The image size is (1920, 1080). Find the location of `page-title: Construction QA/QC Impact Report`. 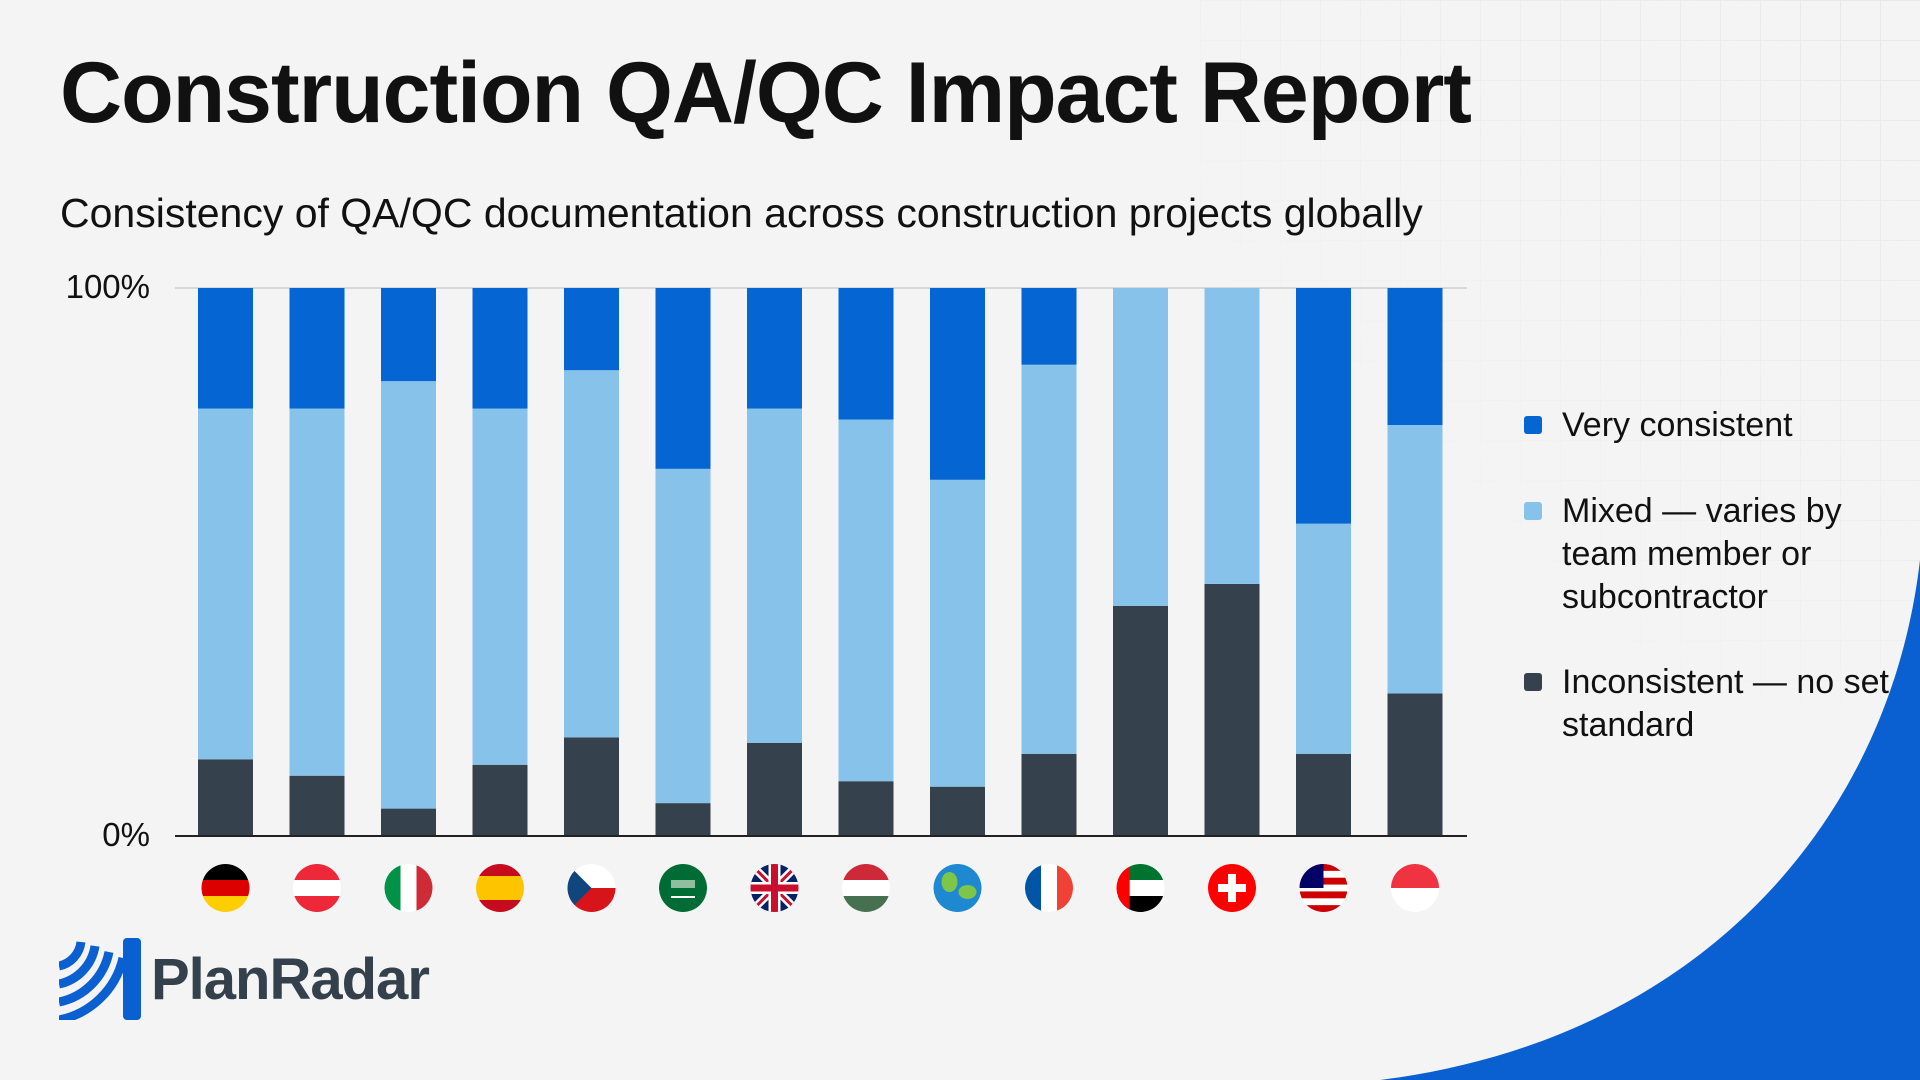

page-title: Construction QA/QC Impact Report is located at coordinates (766, 93).